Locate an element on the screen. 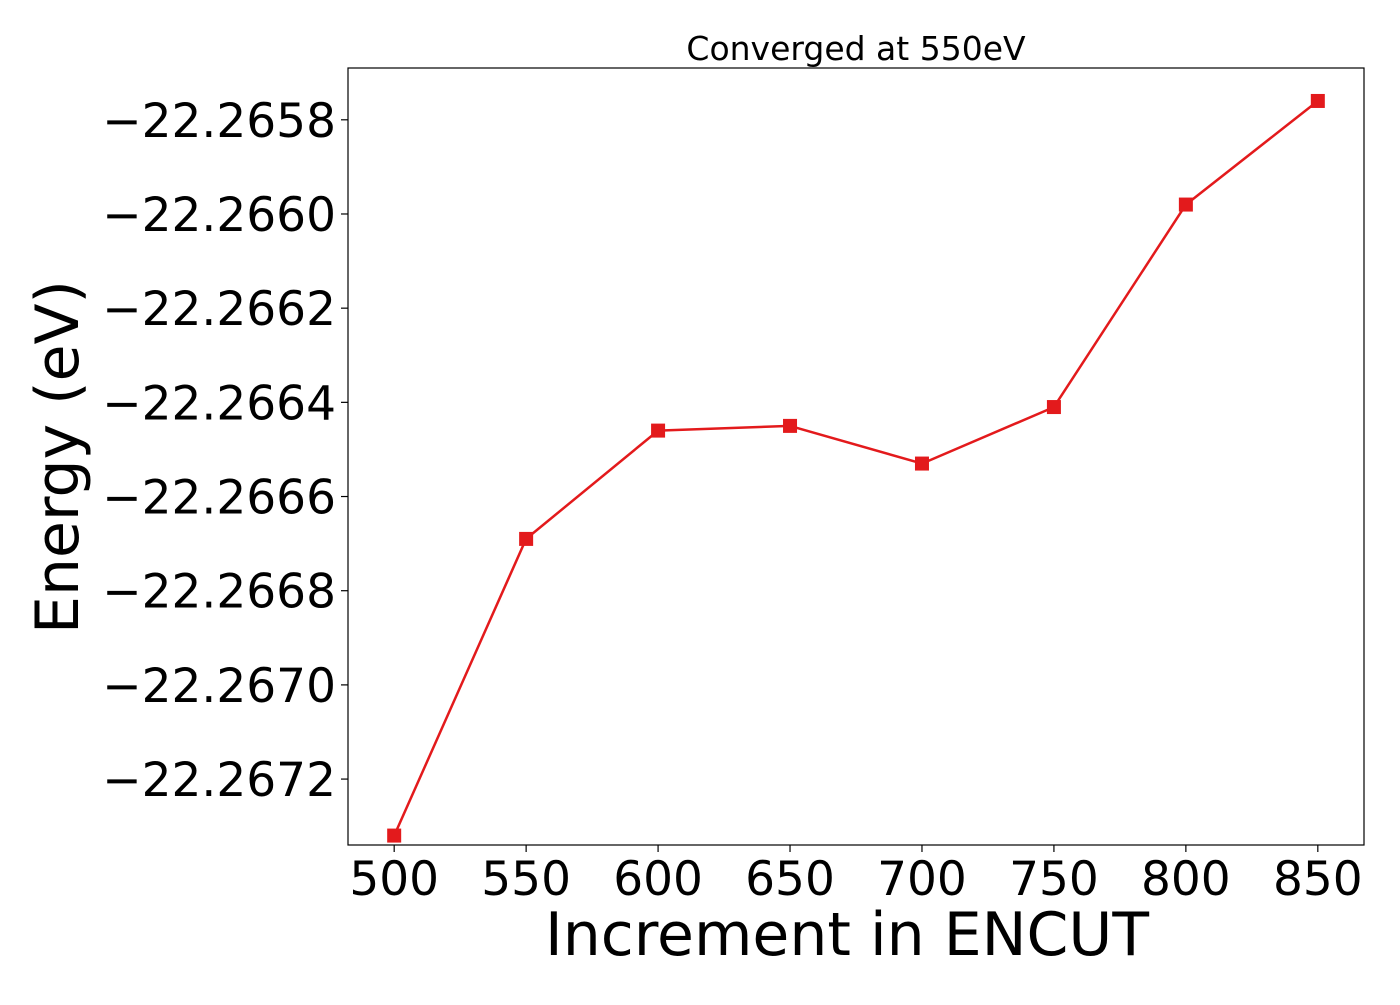 This screenshot has height=1005, width=1400. x-axis-ticks: 500 550 600 650 700 750 800 850 is located at coordinates (856, 876).